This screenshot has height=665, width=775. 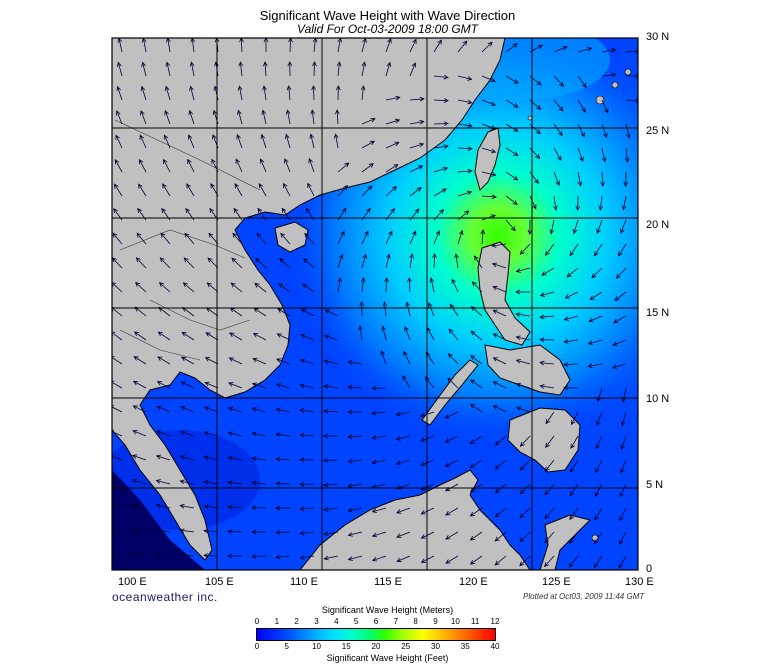 What do you see at coordinates (387, 658) in the screenshot?
I see `colorbar-feet-title: Significant Wave Height (Feet)` at bounding box center [387, 658].